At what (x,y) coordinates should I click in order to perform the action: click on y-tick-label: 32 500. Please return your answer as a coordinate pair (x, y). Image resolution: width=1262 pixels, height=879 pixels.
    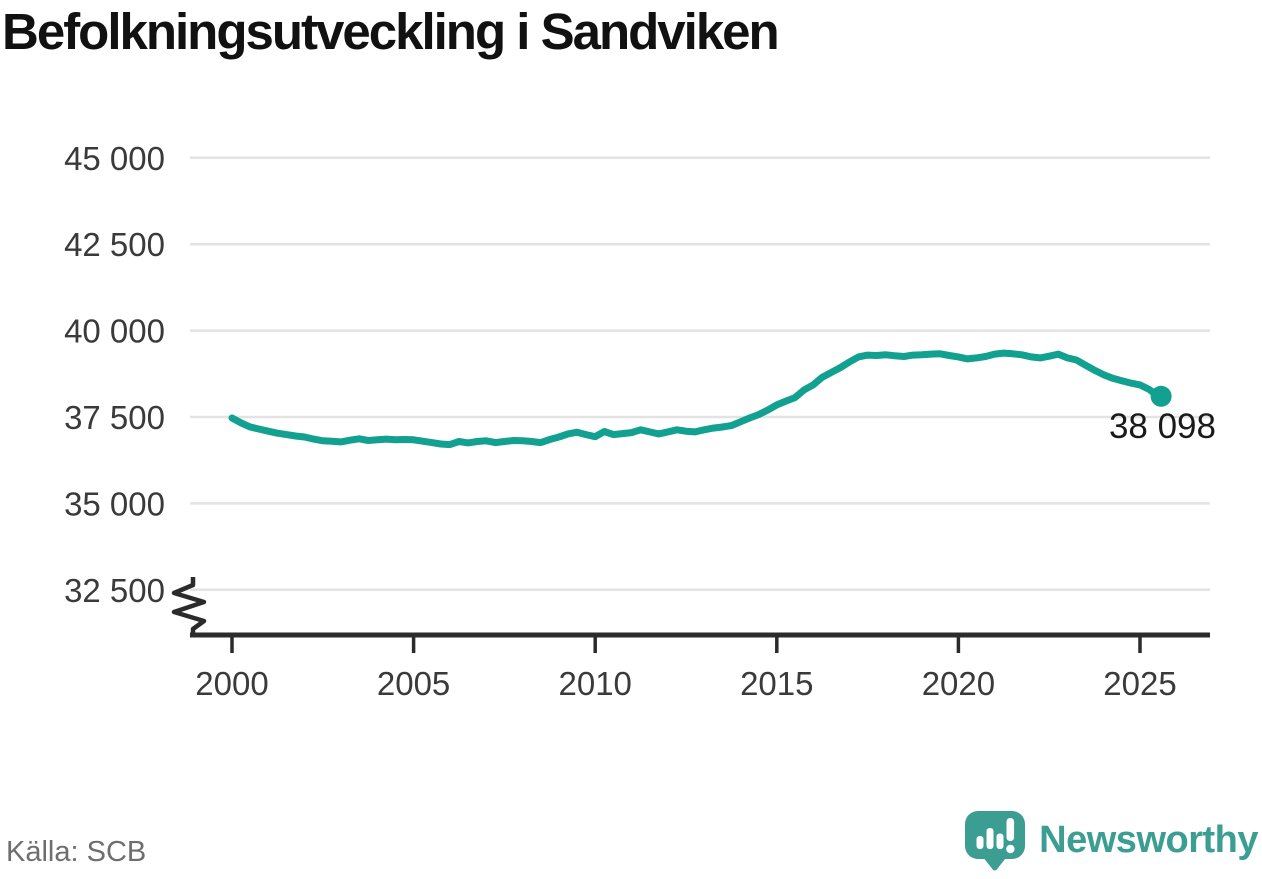
    Looking at the image, I should click on (114, 590).